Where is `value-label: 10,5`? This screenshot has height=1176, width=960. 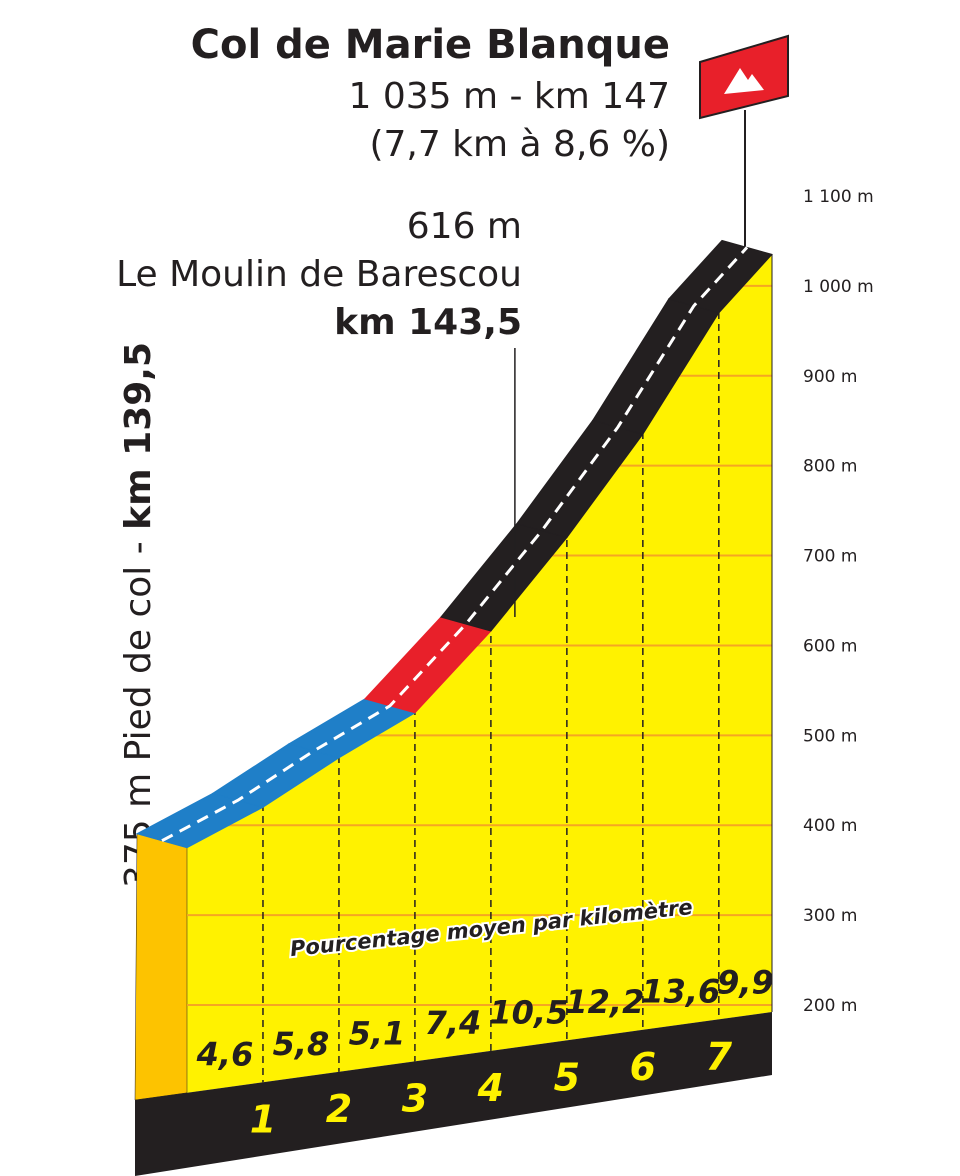 value-label: 10,5 is located at coordinates (528, 1013).